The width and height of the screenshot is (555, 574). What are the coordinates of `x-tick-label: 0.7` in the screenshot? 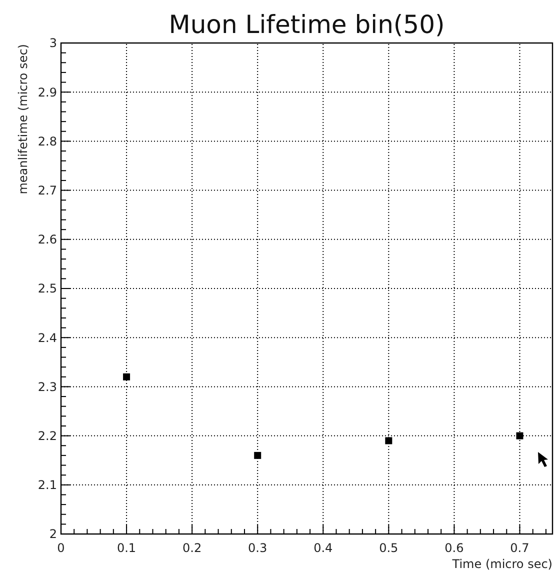 It's located at (520, 548).